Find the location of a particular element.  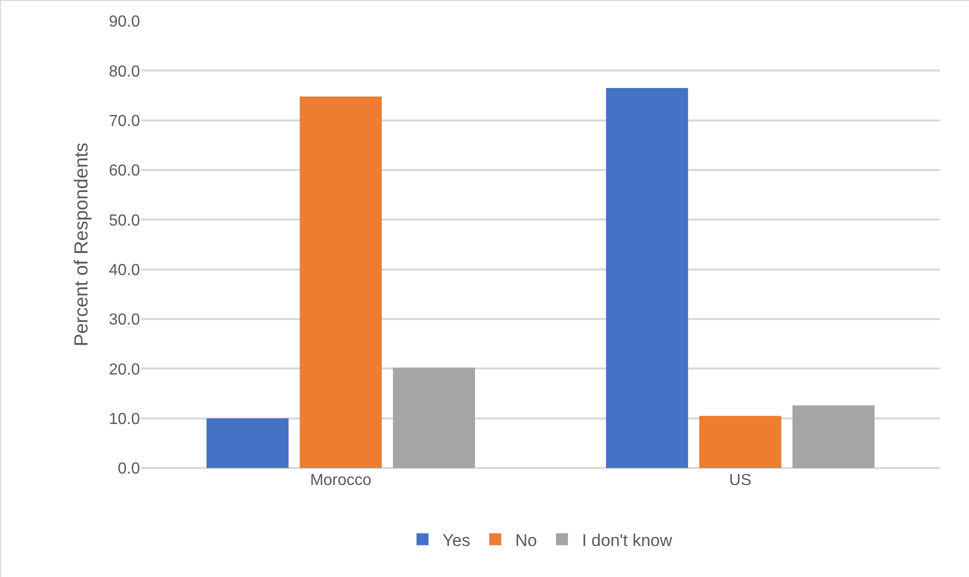

legend-label: Yes is located at coordinates (456, 540).